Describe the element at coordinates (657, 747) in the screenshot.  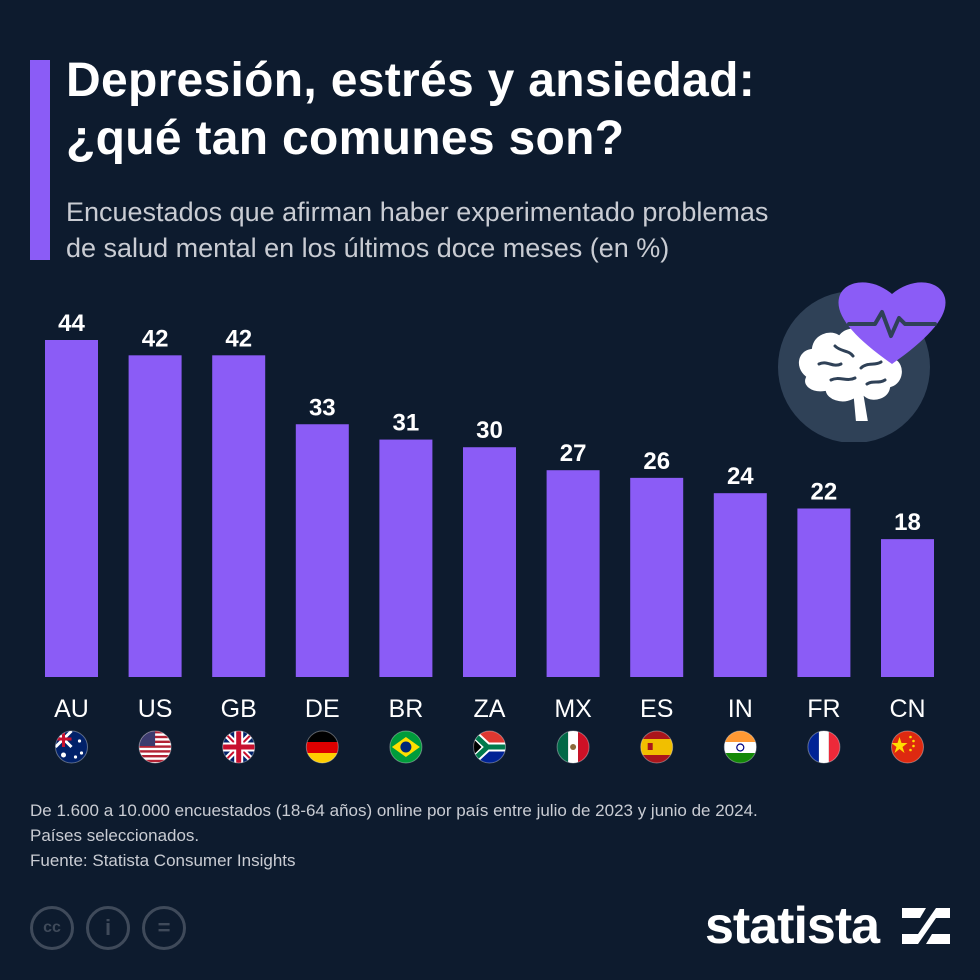
I see `es-flag-icon` at that location.